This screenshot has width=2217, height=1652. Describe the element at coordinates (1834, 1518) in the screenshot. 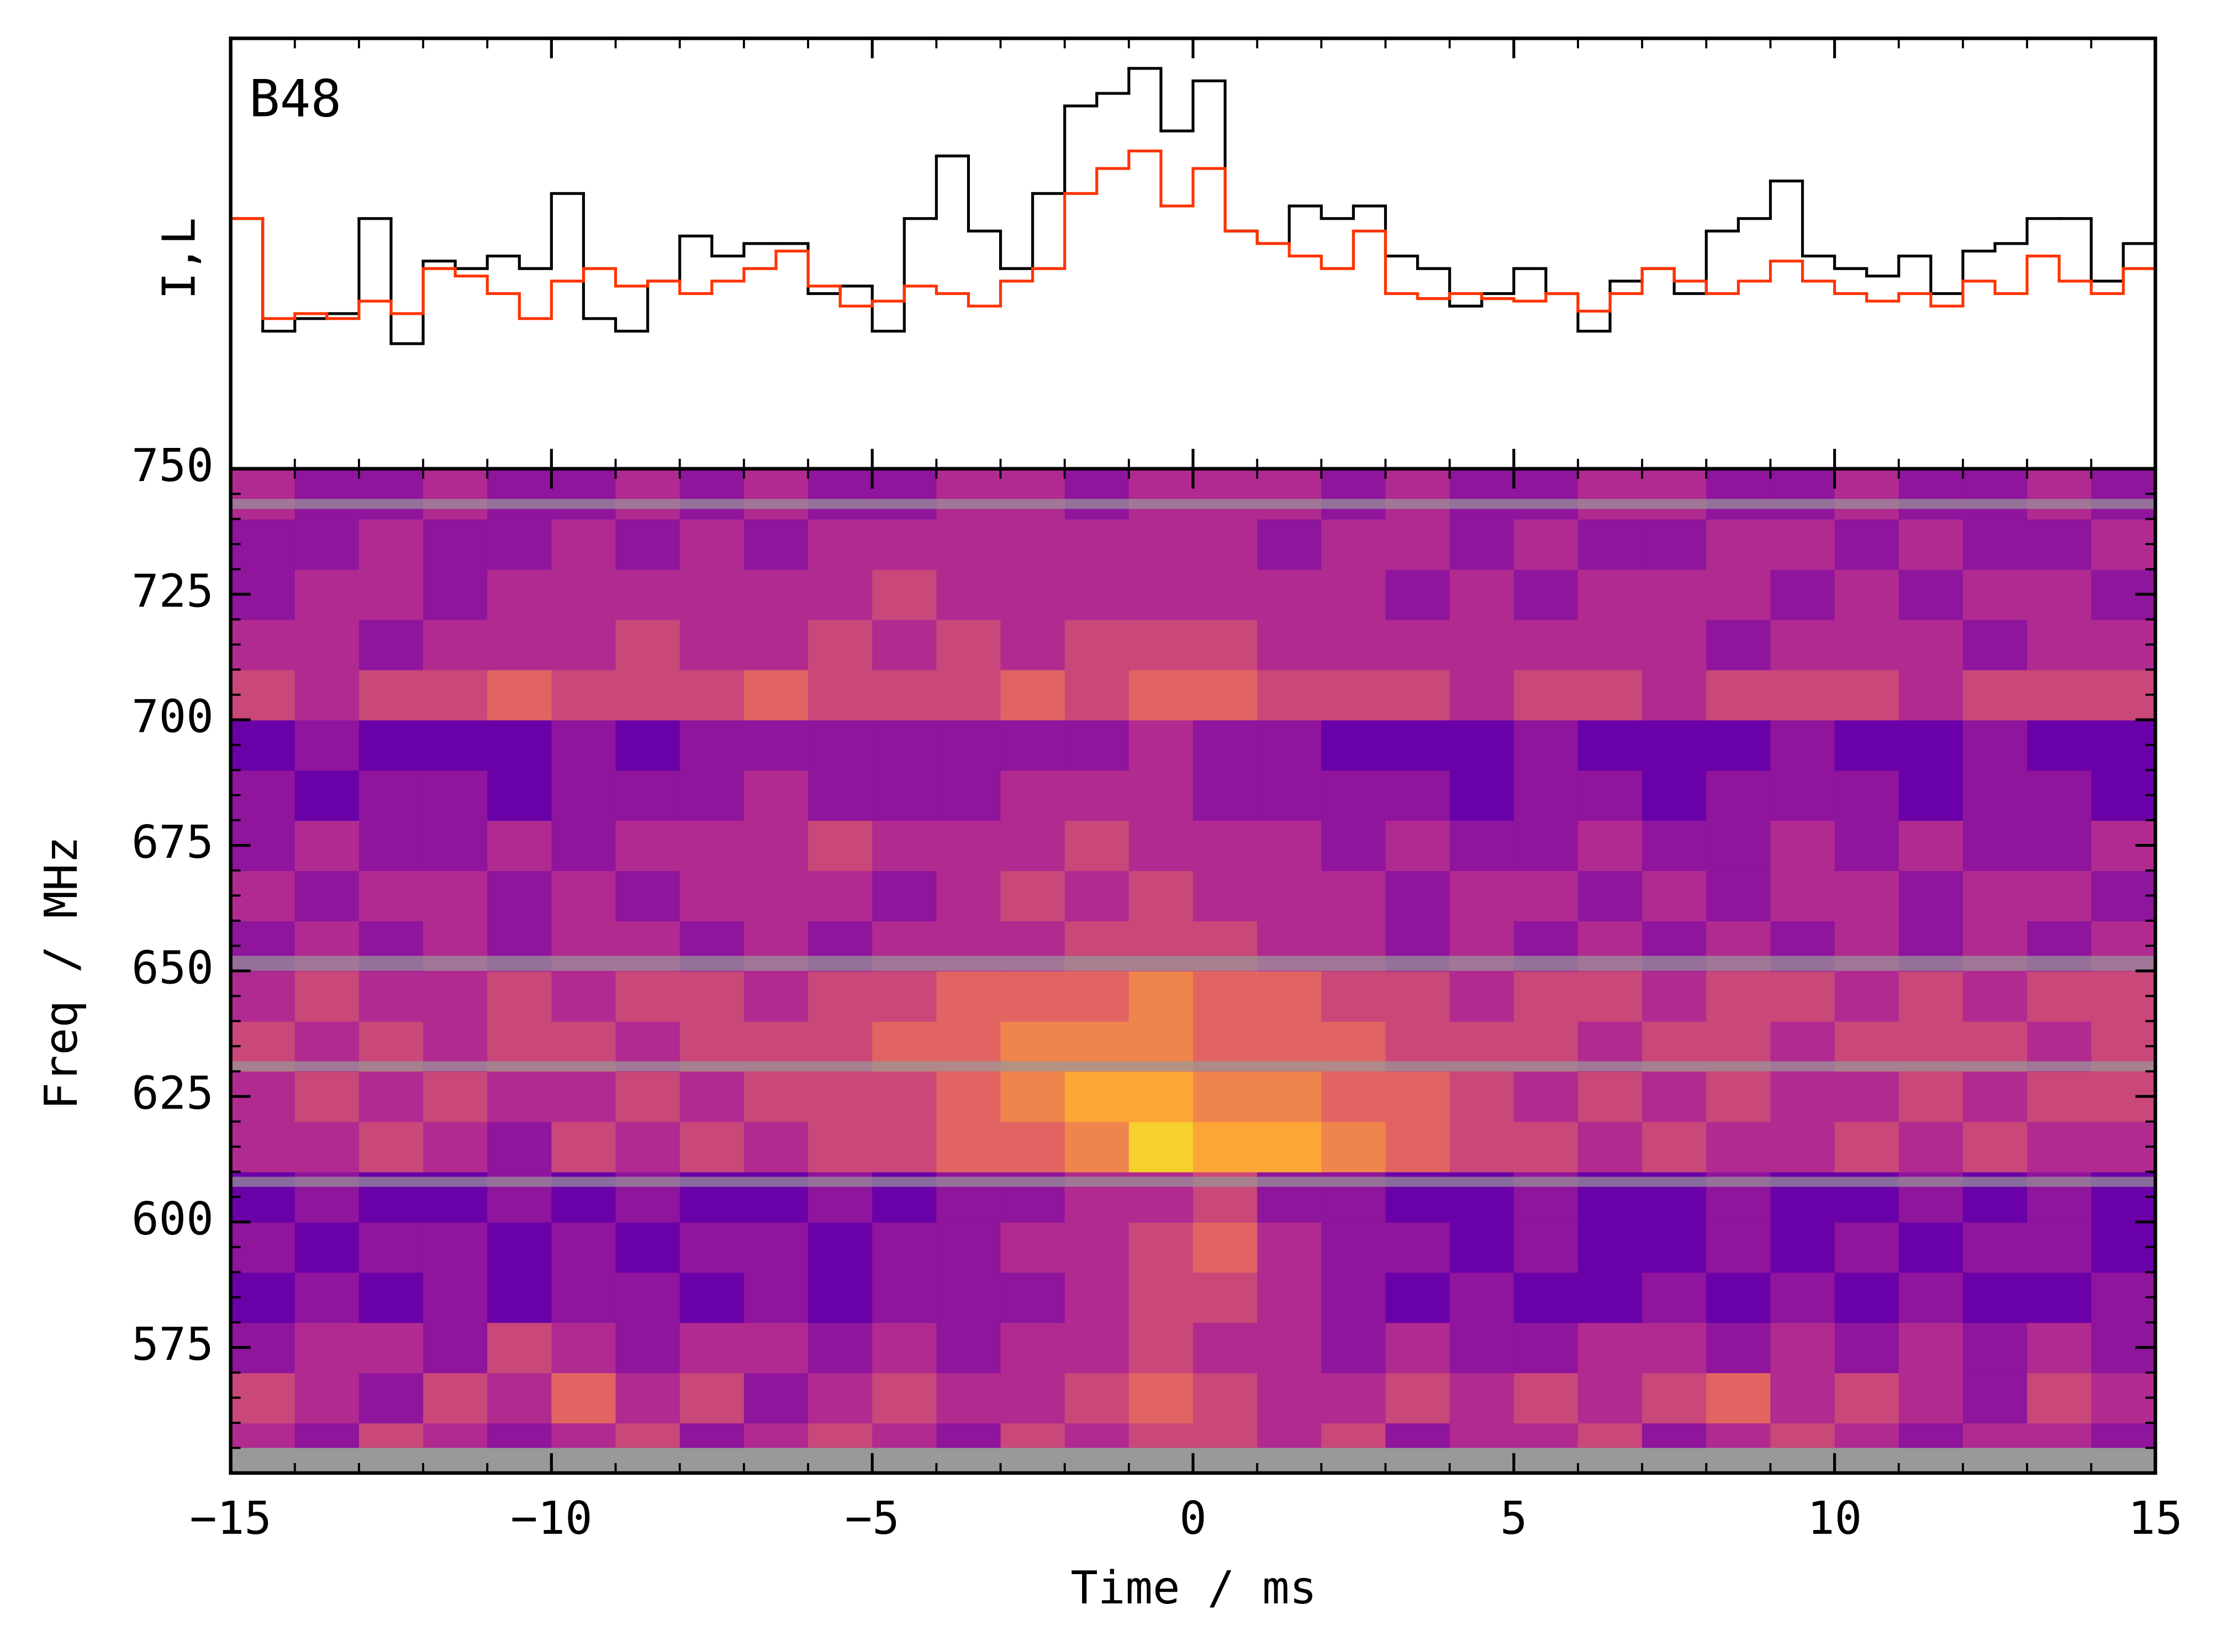

I see `x-tick-label: 10` at that location.